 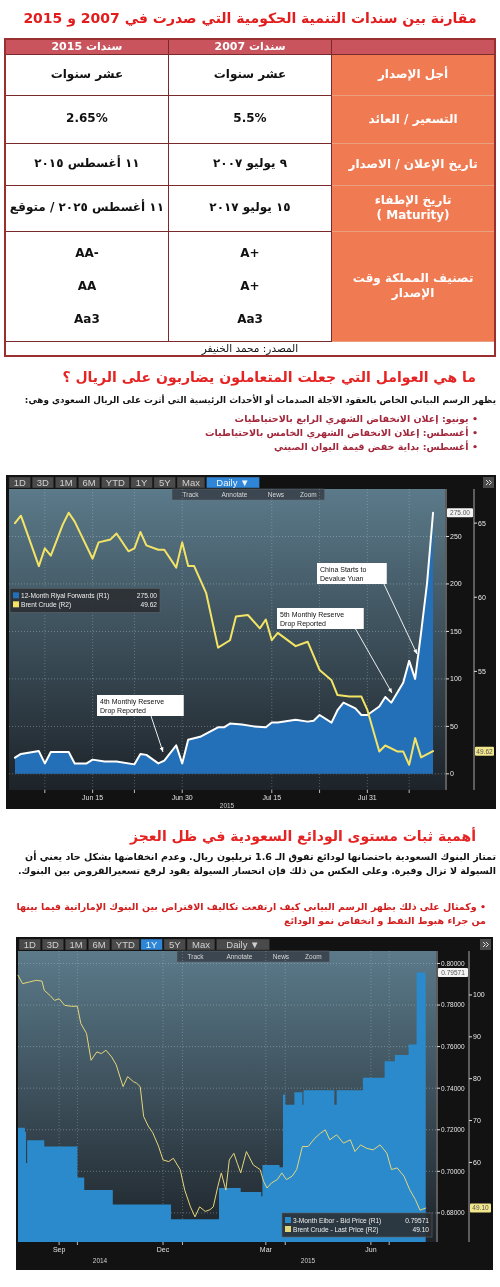 I want to click on category-label: التسعير / العائد, so click(x=413, y=118).